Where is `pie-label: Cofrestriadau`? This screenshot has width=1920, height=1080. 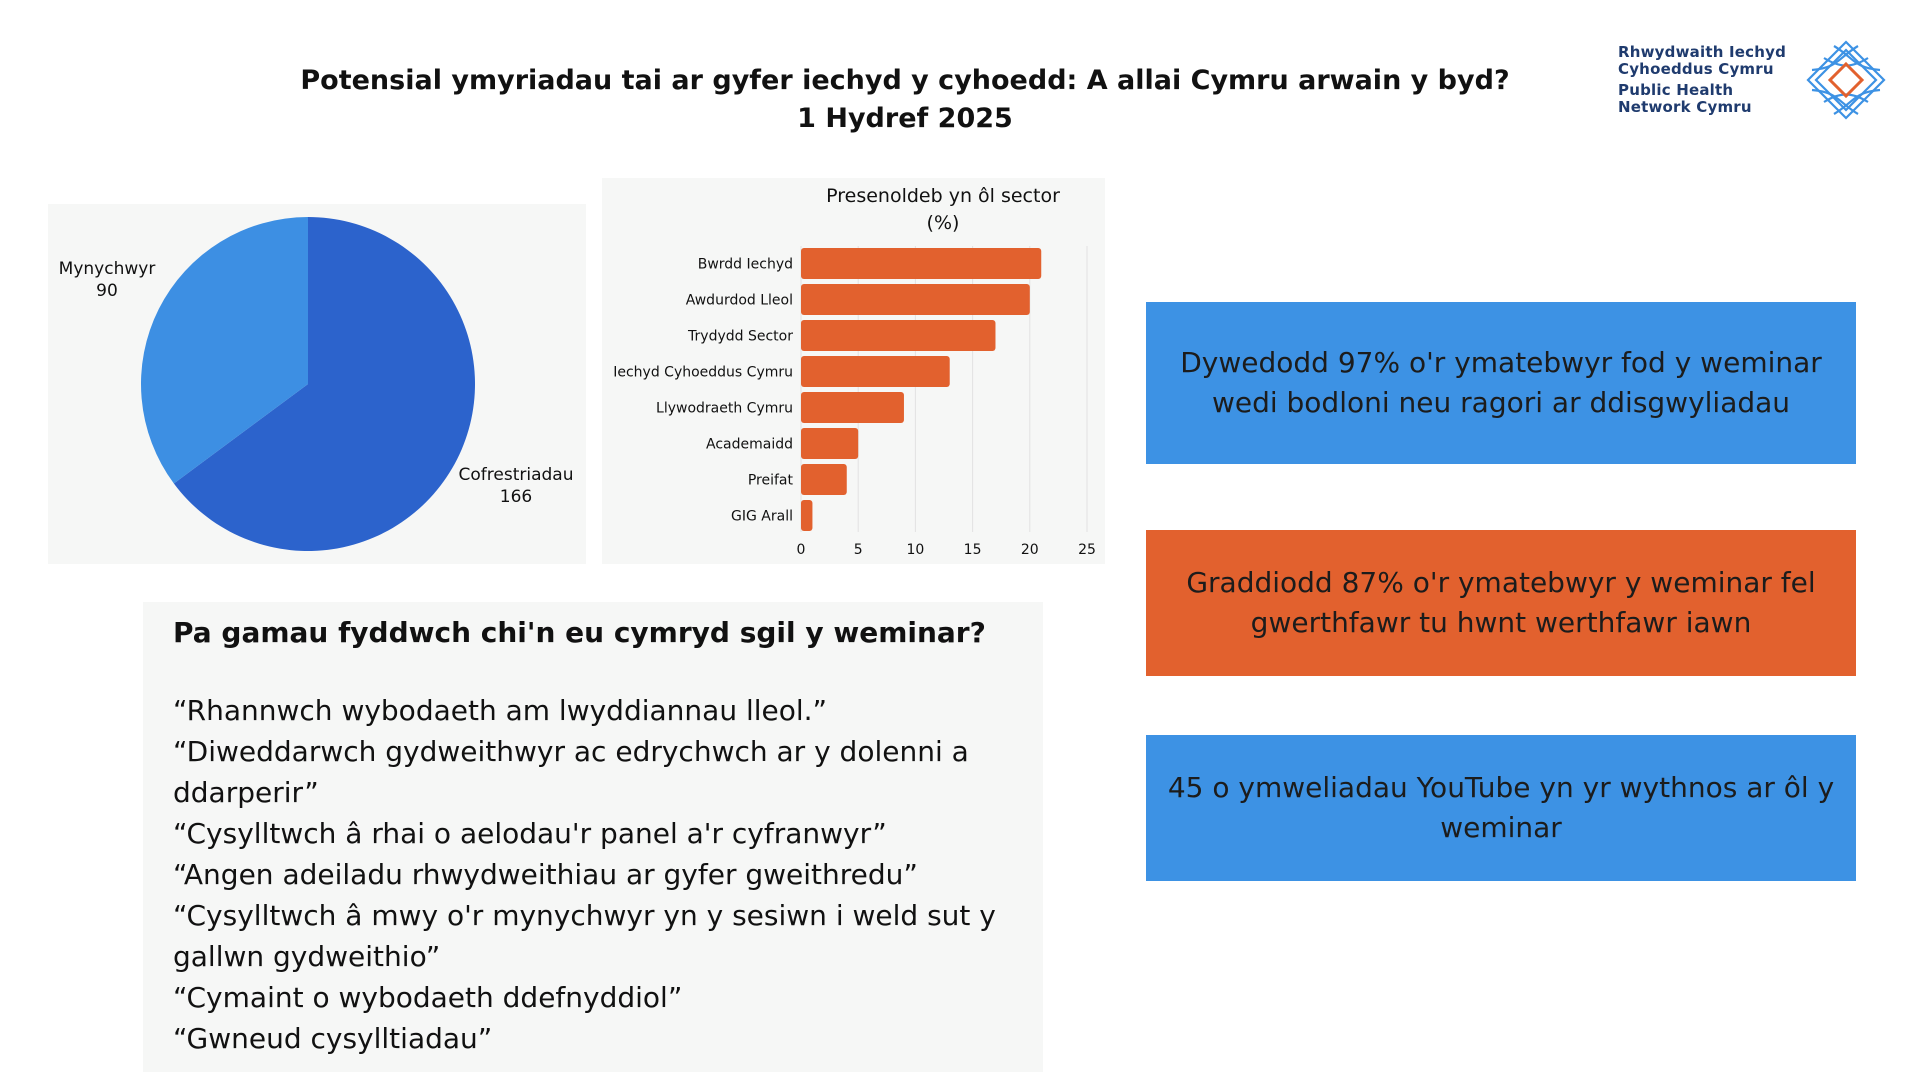 pie-label: Cofrestriadau is located at coordinates (516, 475).